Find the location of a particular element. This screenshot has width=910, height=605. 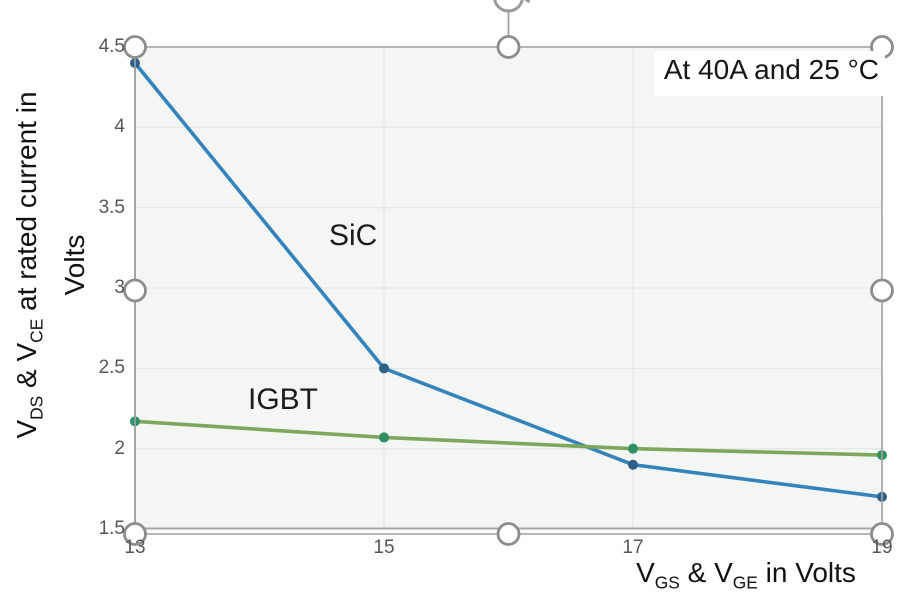

y-tick-3.5: 3.5 is located at coordinates (111, 207).